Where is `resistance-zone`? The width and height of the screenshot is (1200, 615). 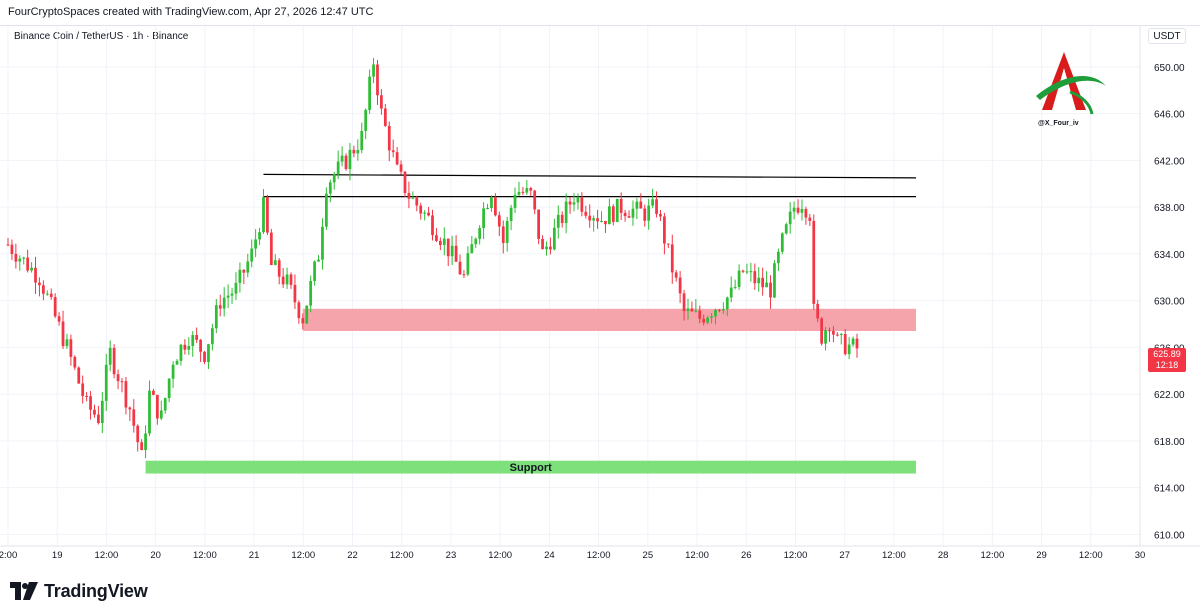
resistance-zone is located at coordinates (609, 319).